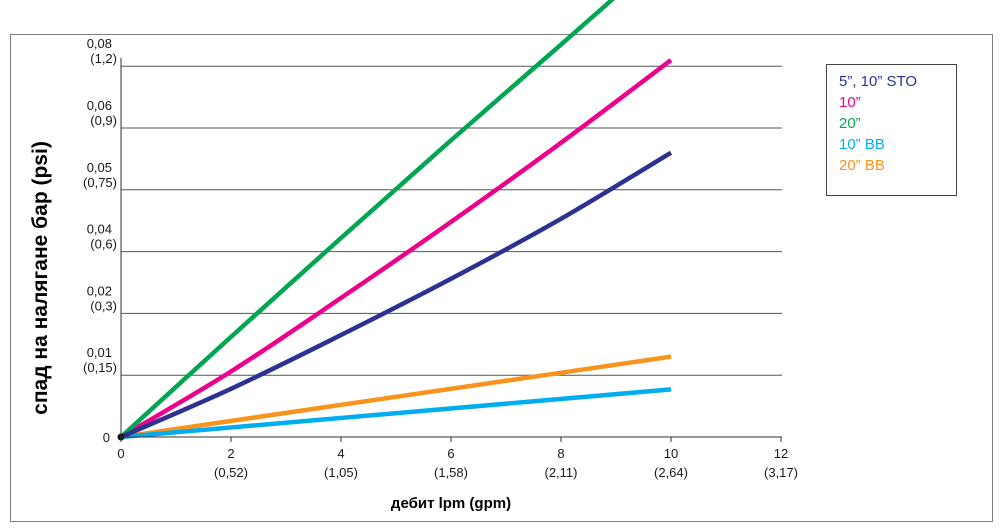  I want to click on y-tick-label: 0,05, so click(99, 167).